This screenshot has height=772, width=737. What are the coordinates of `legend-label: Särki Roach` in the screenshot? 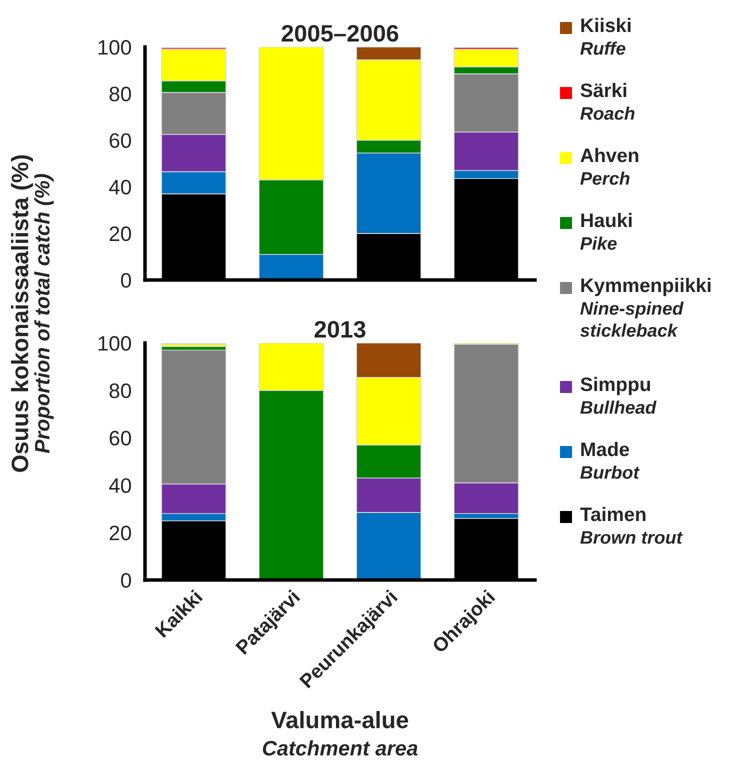 It's located at (607, 101).